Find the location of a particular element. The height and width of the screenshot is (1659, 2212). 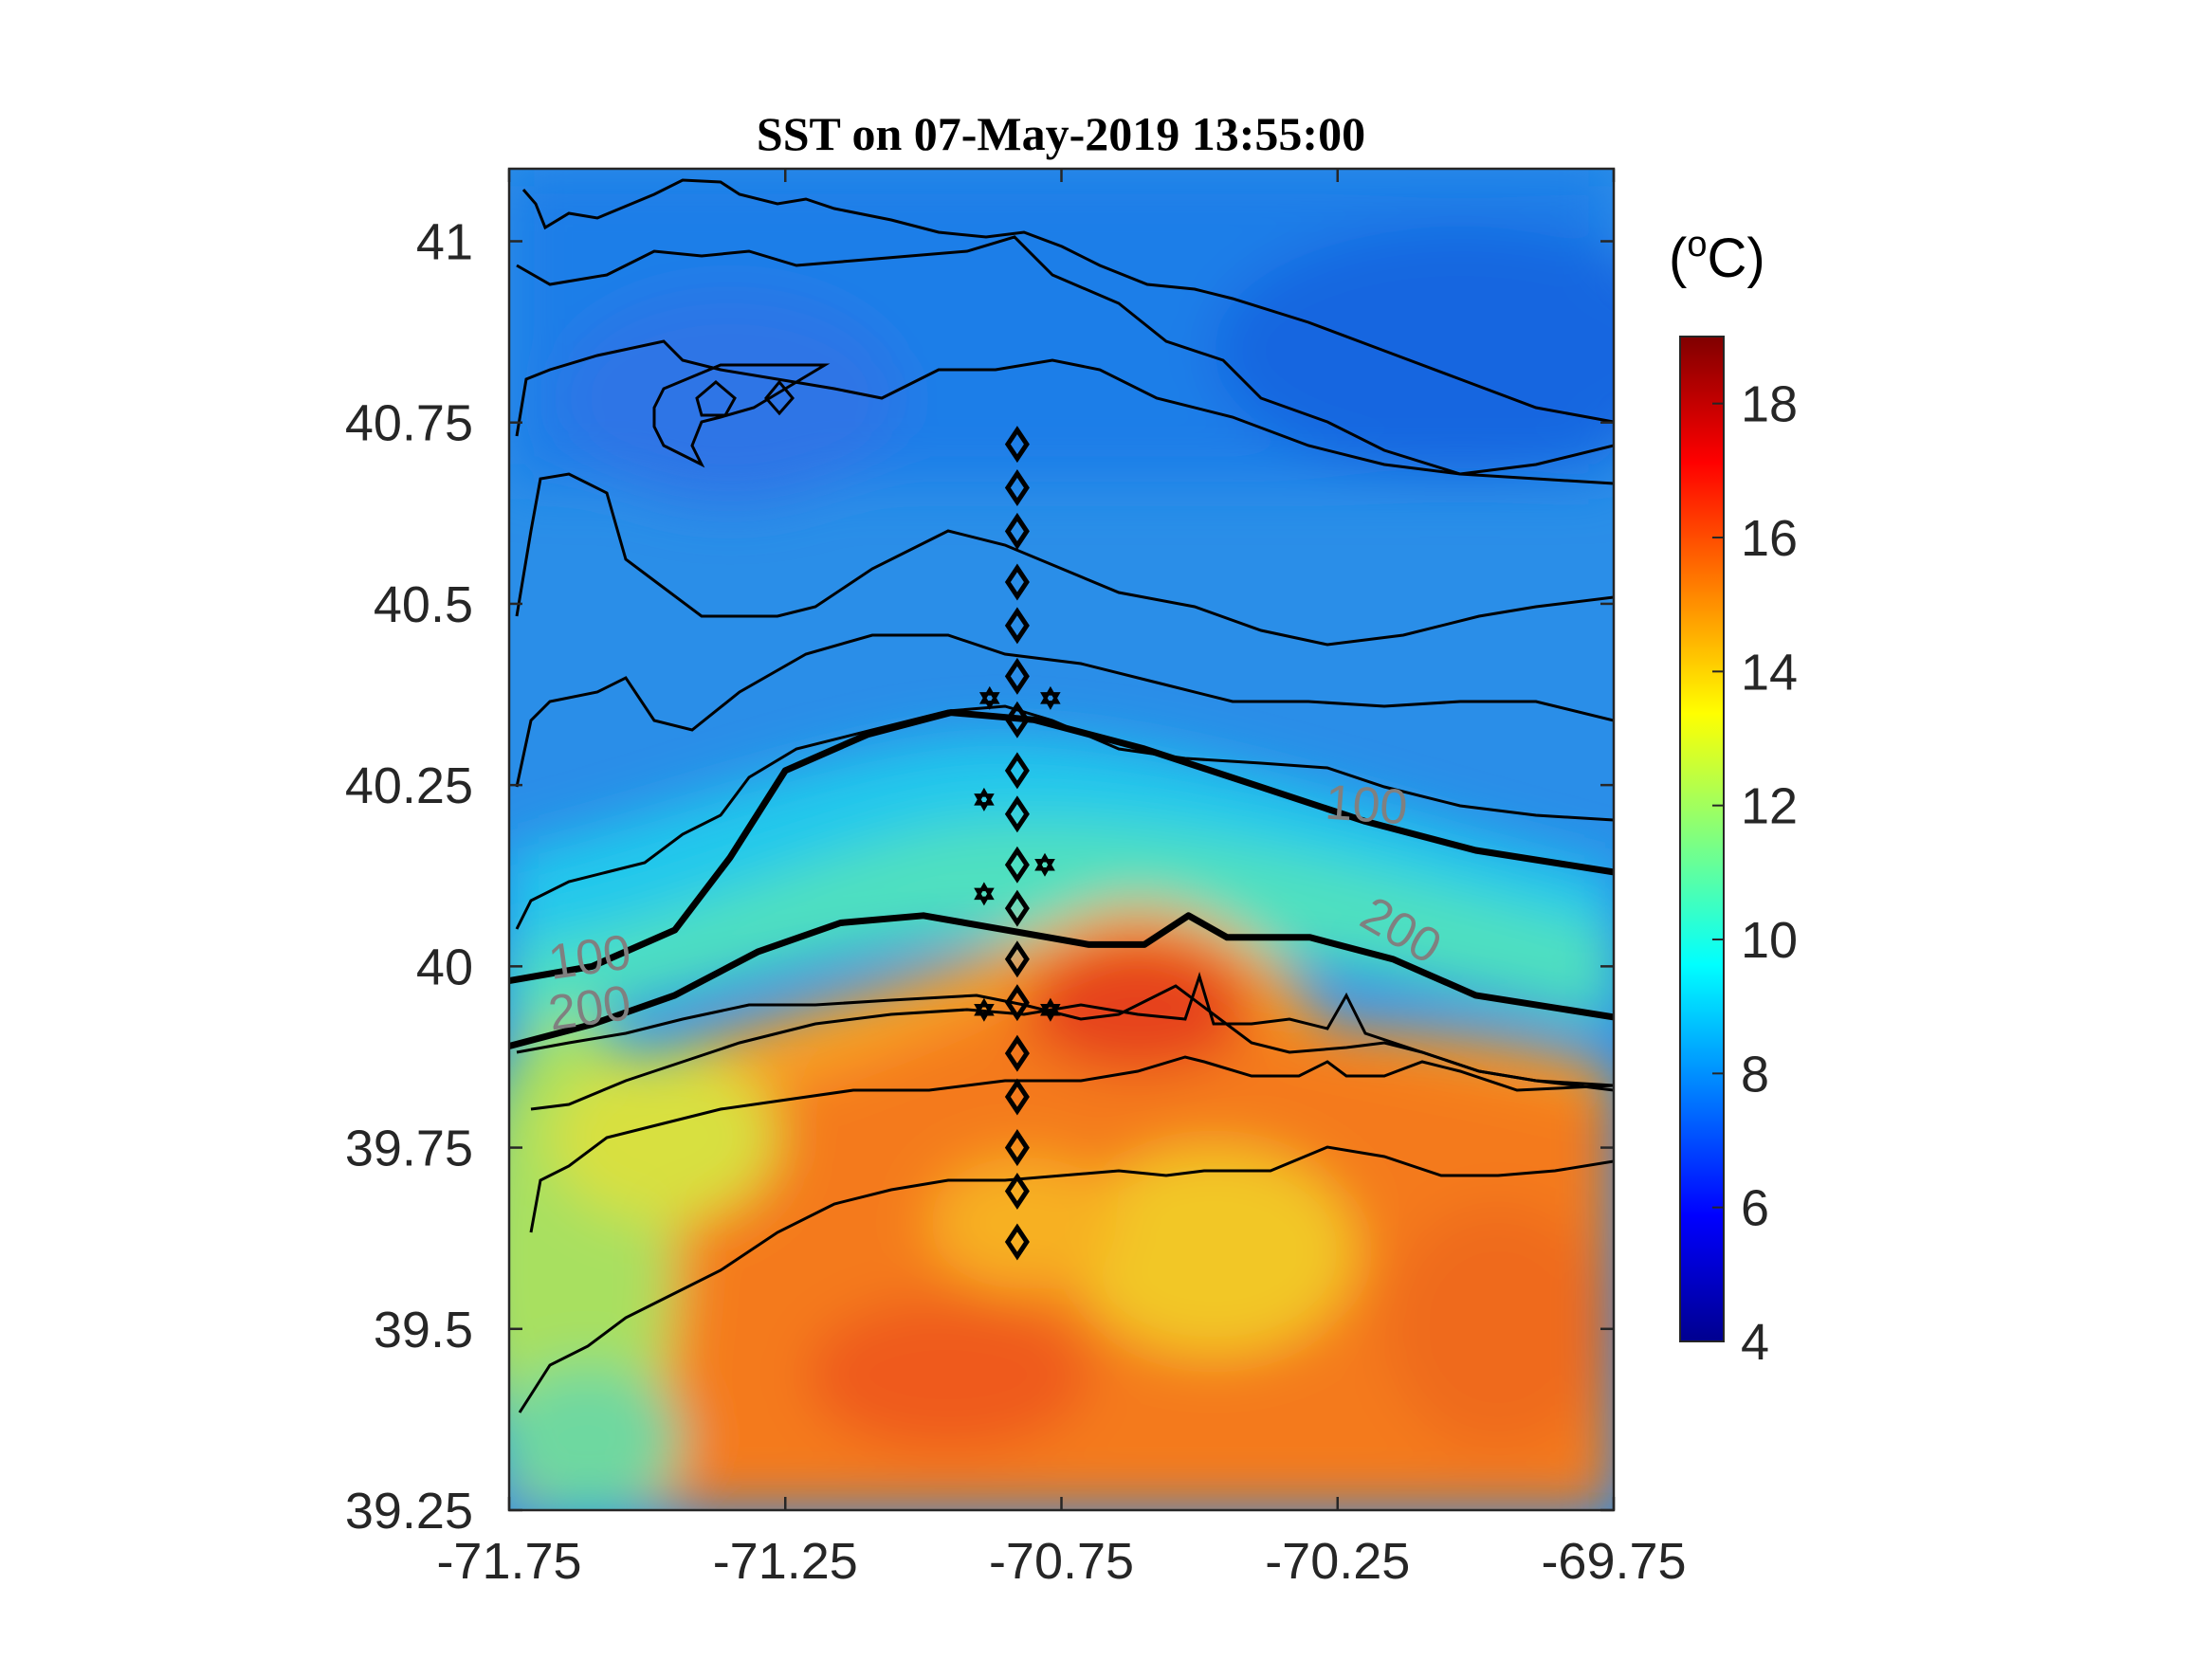

colorbar-tick-label: 16 is located at coordinates (1769, 538).